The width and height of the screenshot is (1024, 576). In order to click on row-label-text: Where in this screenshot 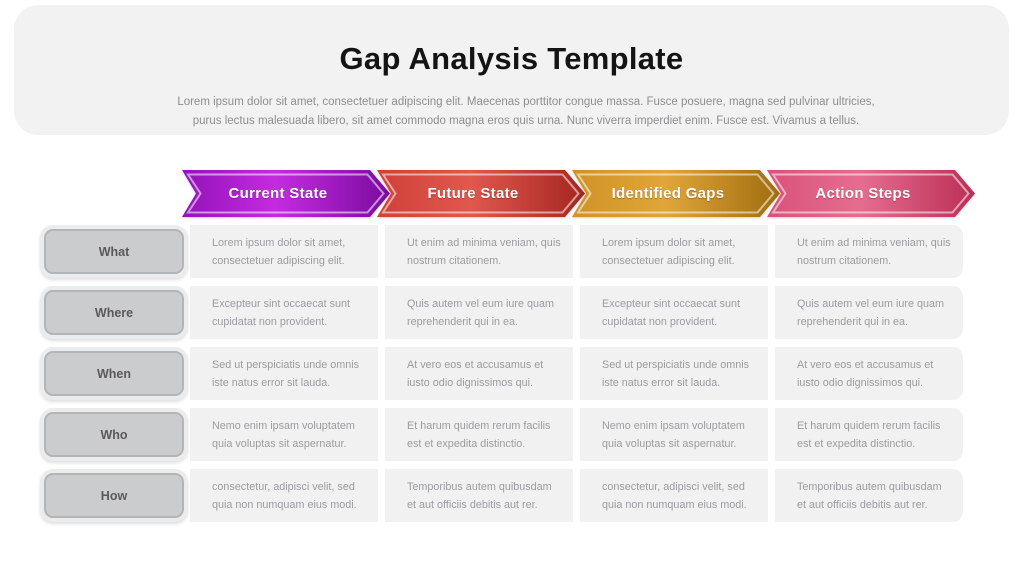, I will do `click(114, 312)`.